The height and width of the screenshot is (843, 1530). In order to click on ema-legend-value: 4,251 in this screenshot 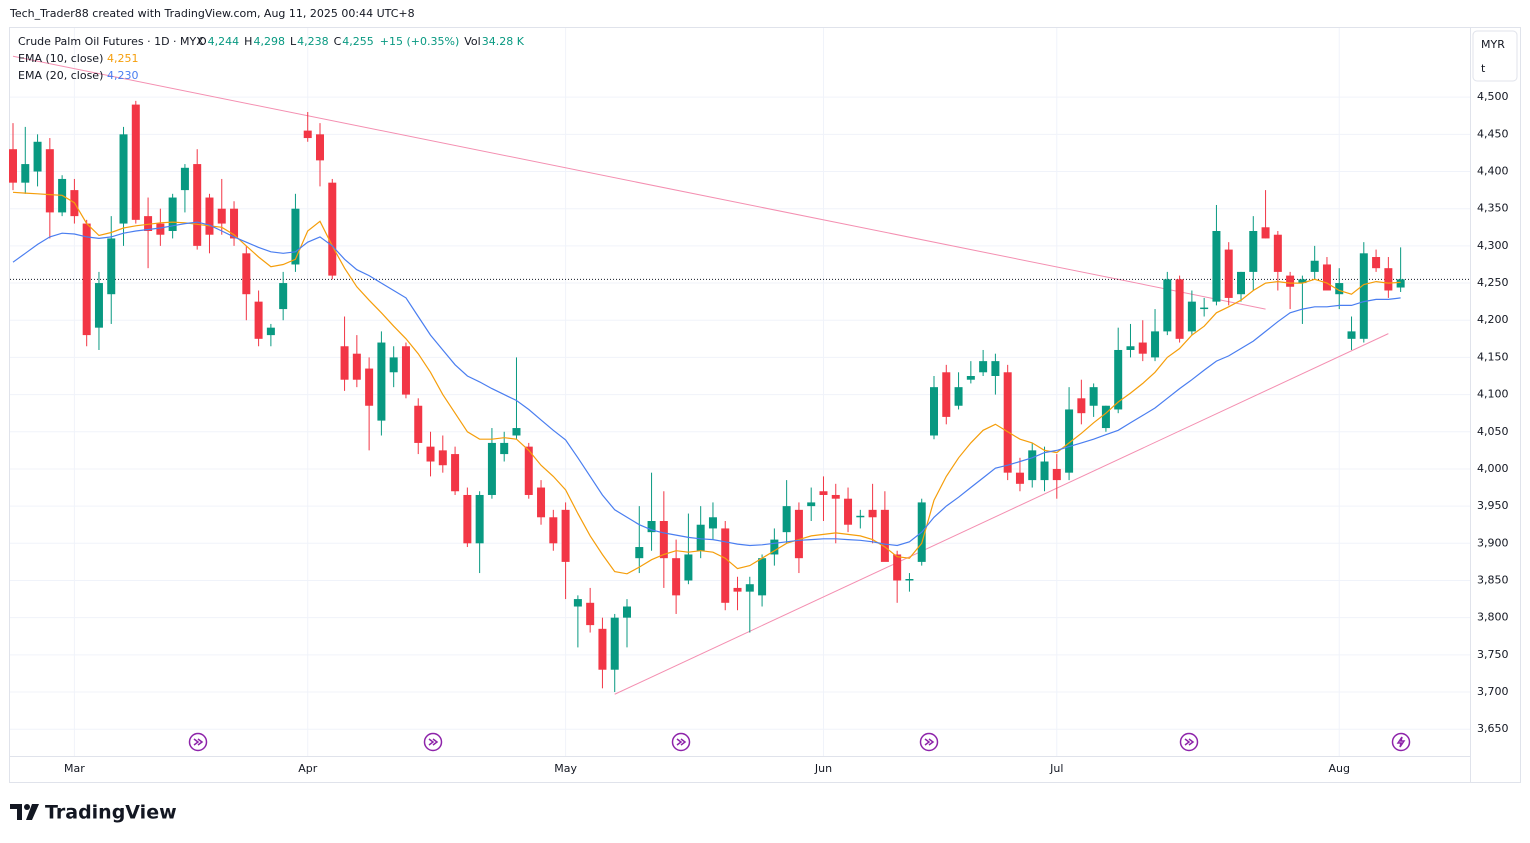, I will do `click(123, 58)`.